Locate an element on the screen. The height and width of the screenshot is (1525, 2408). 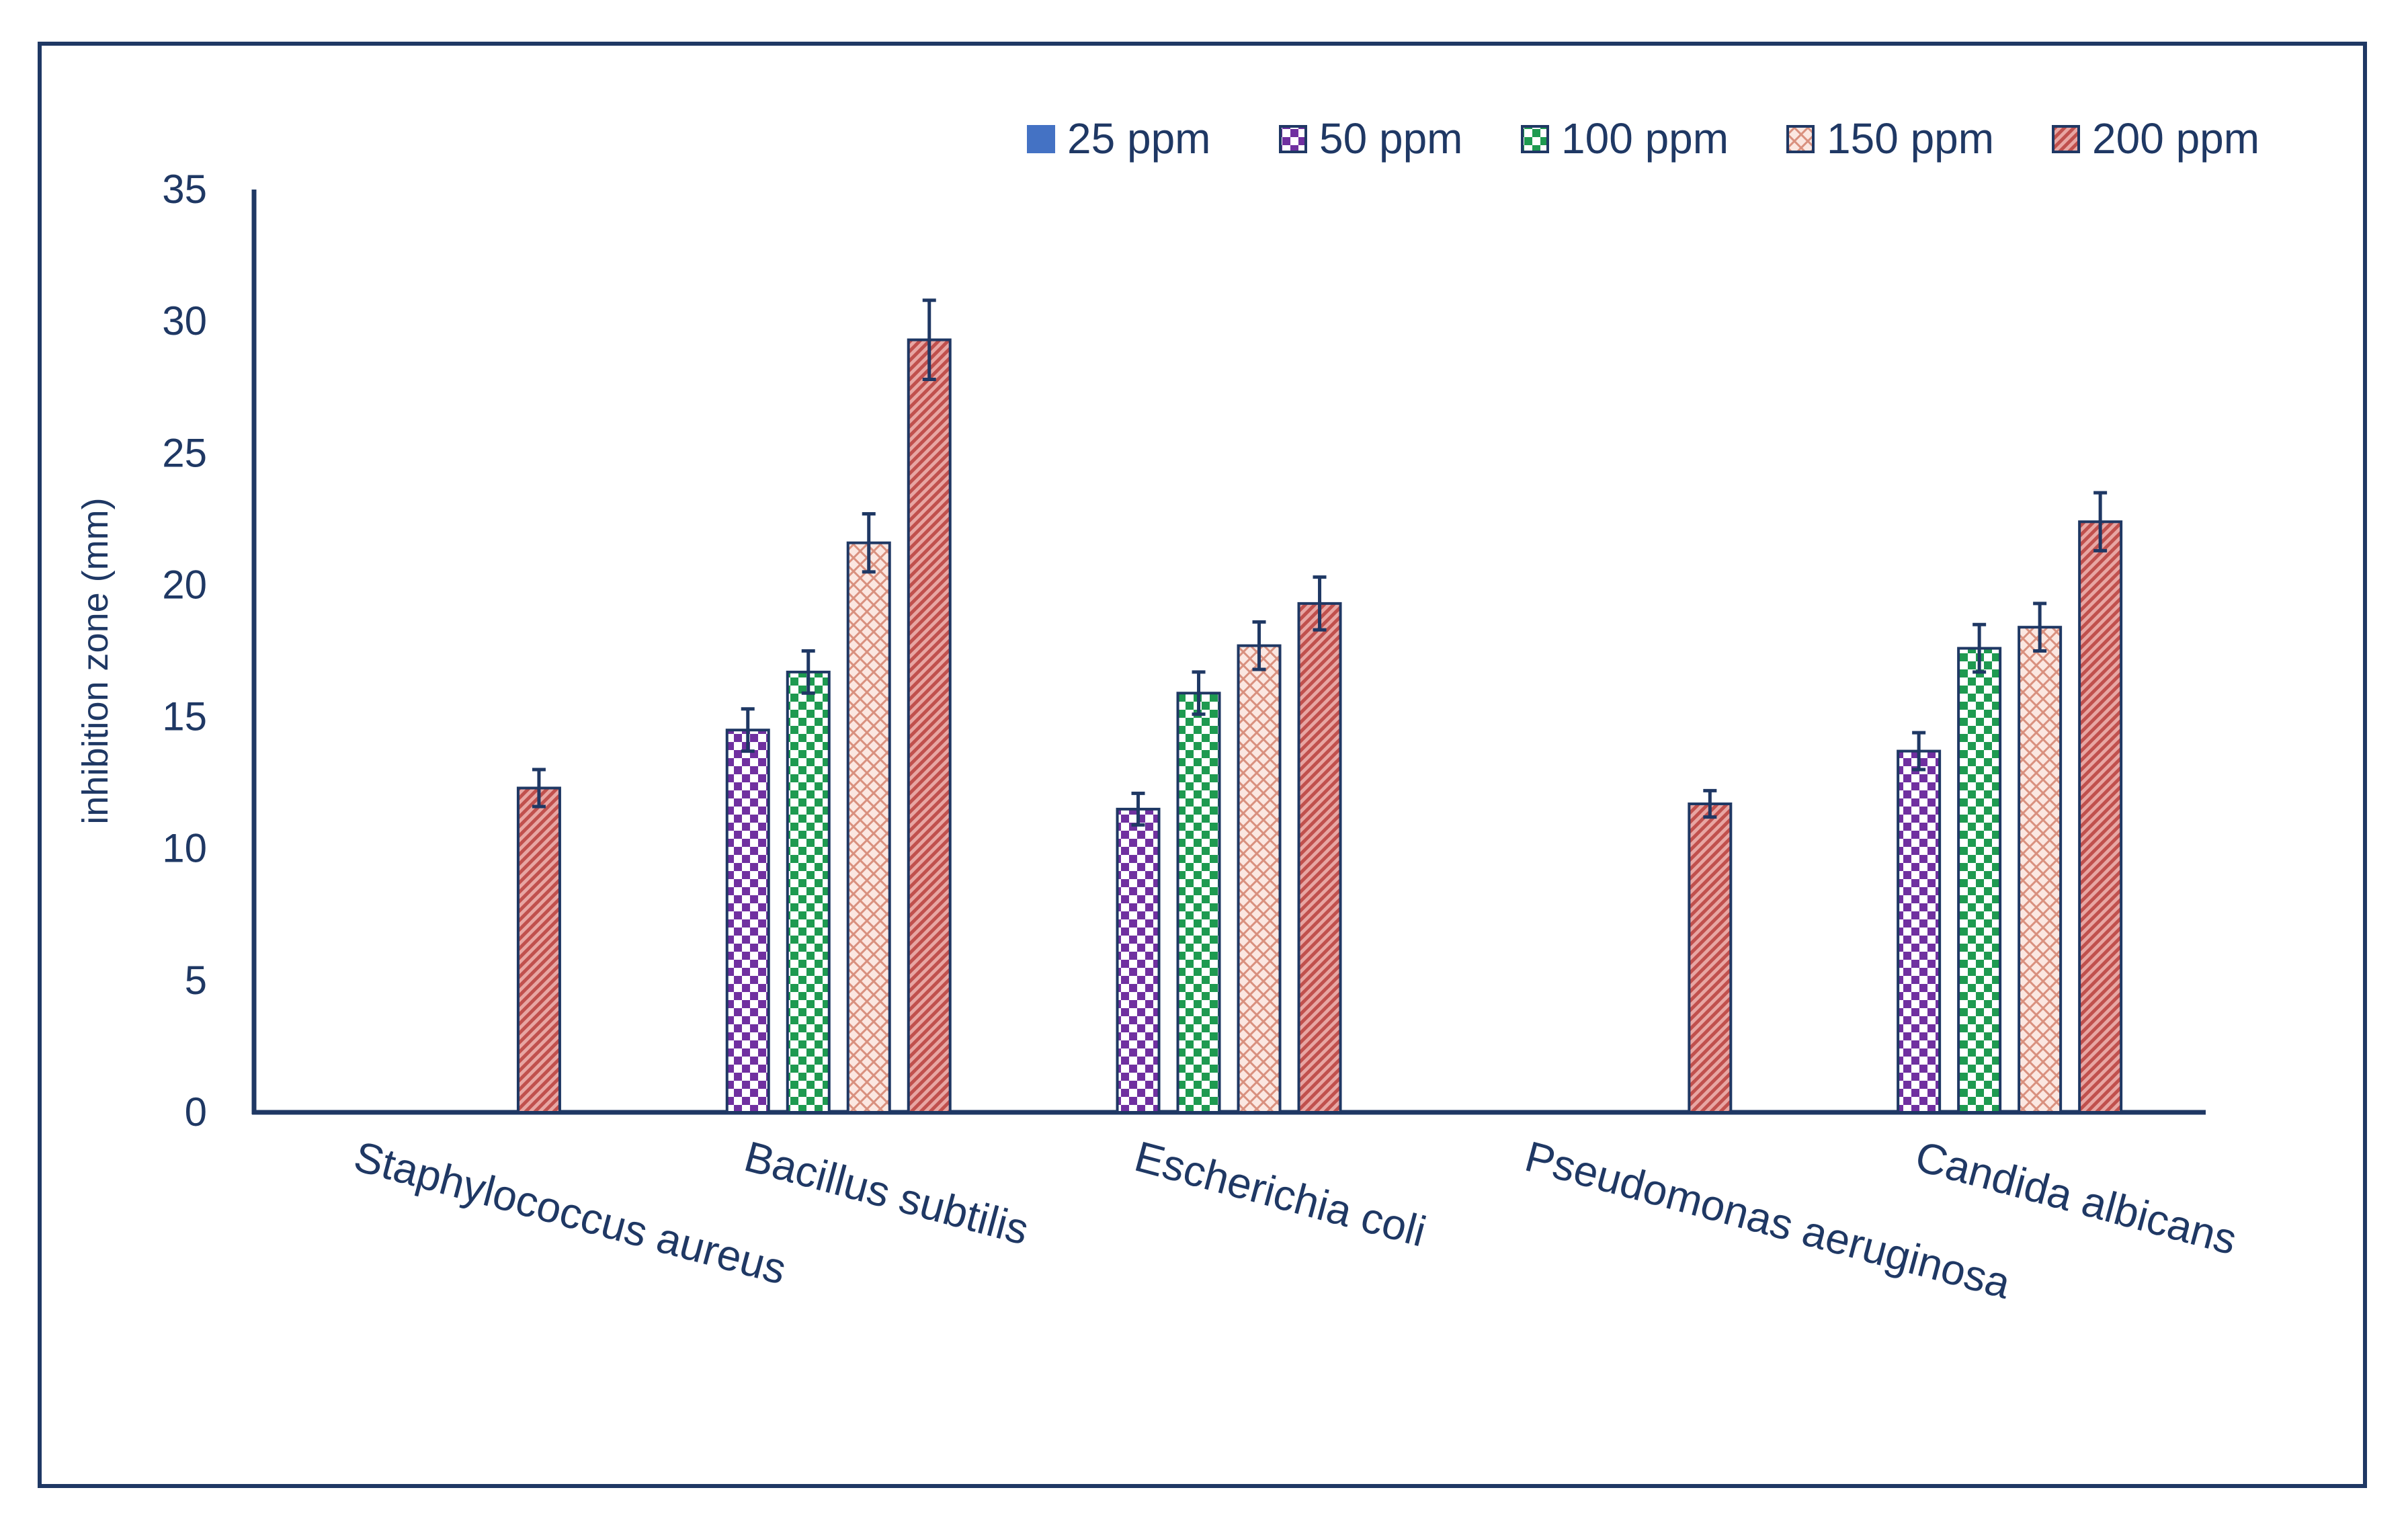
y-tick-label: 25 is located at coordinates (185, 453).